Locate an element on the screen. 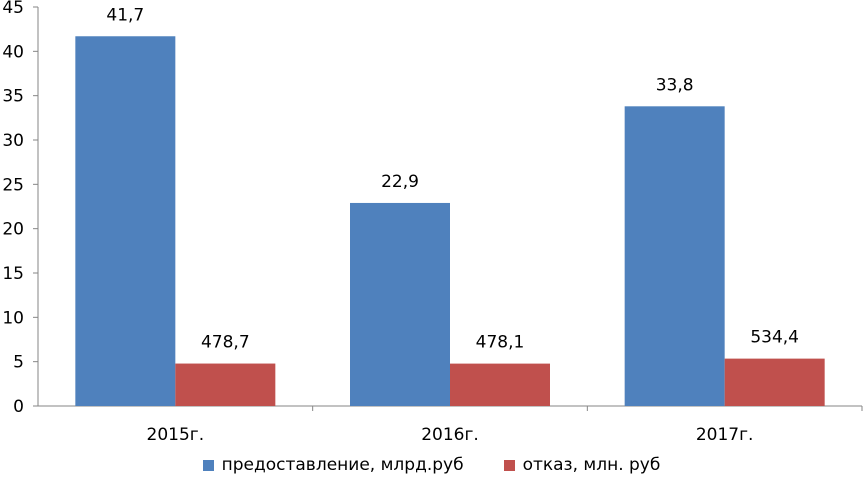  y-tick-label: 35 is located at coordinates (13, 97).